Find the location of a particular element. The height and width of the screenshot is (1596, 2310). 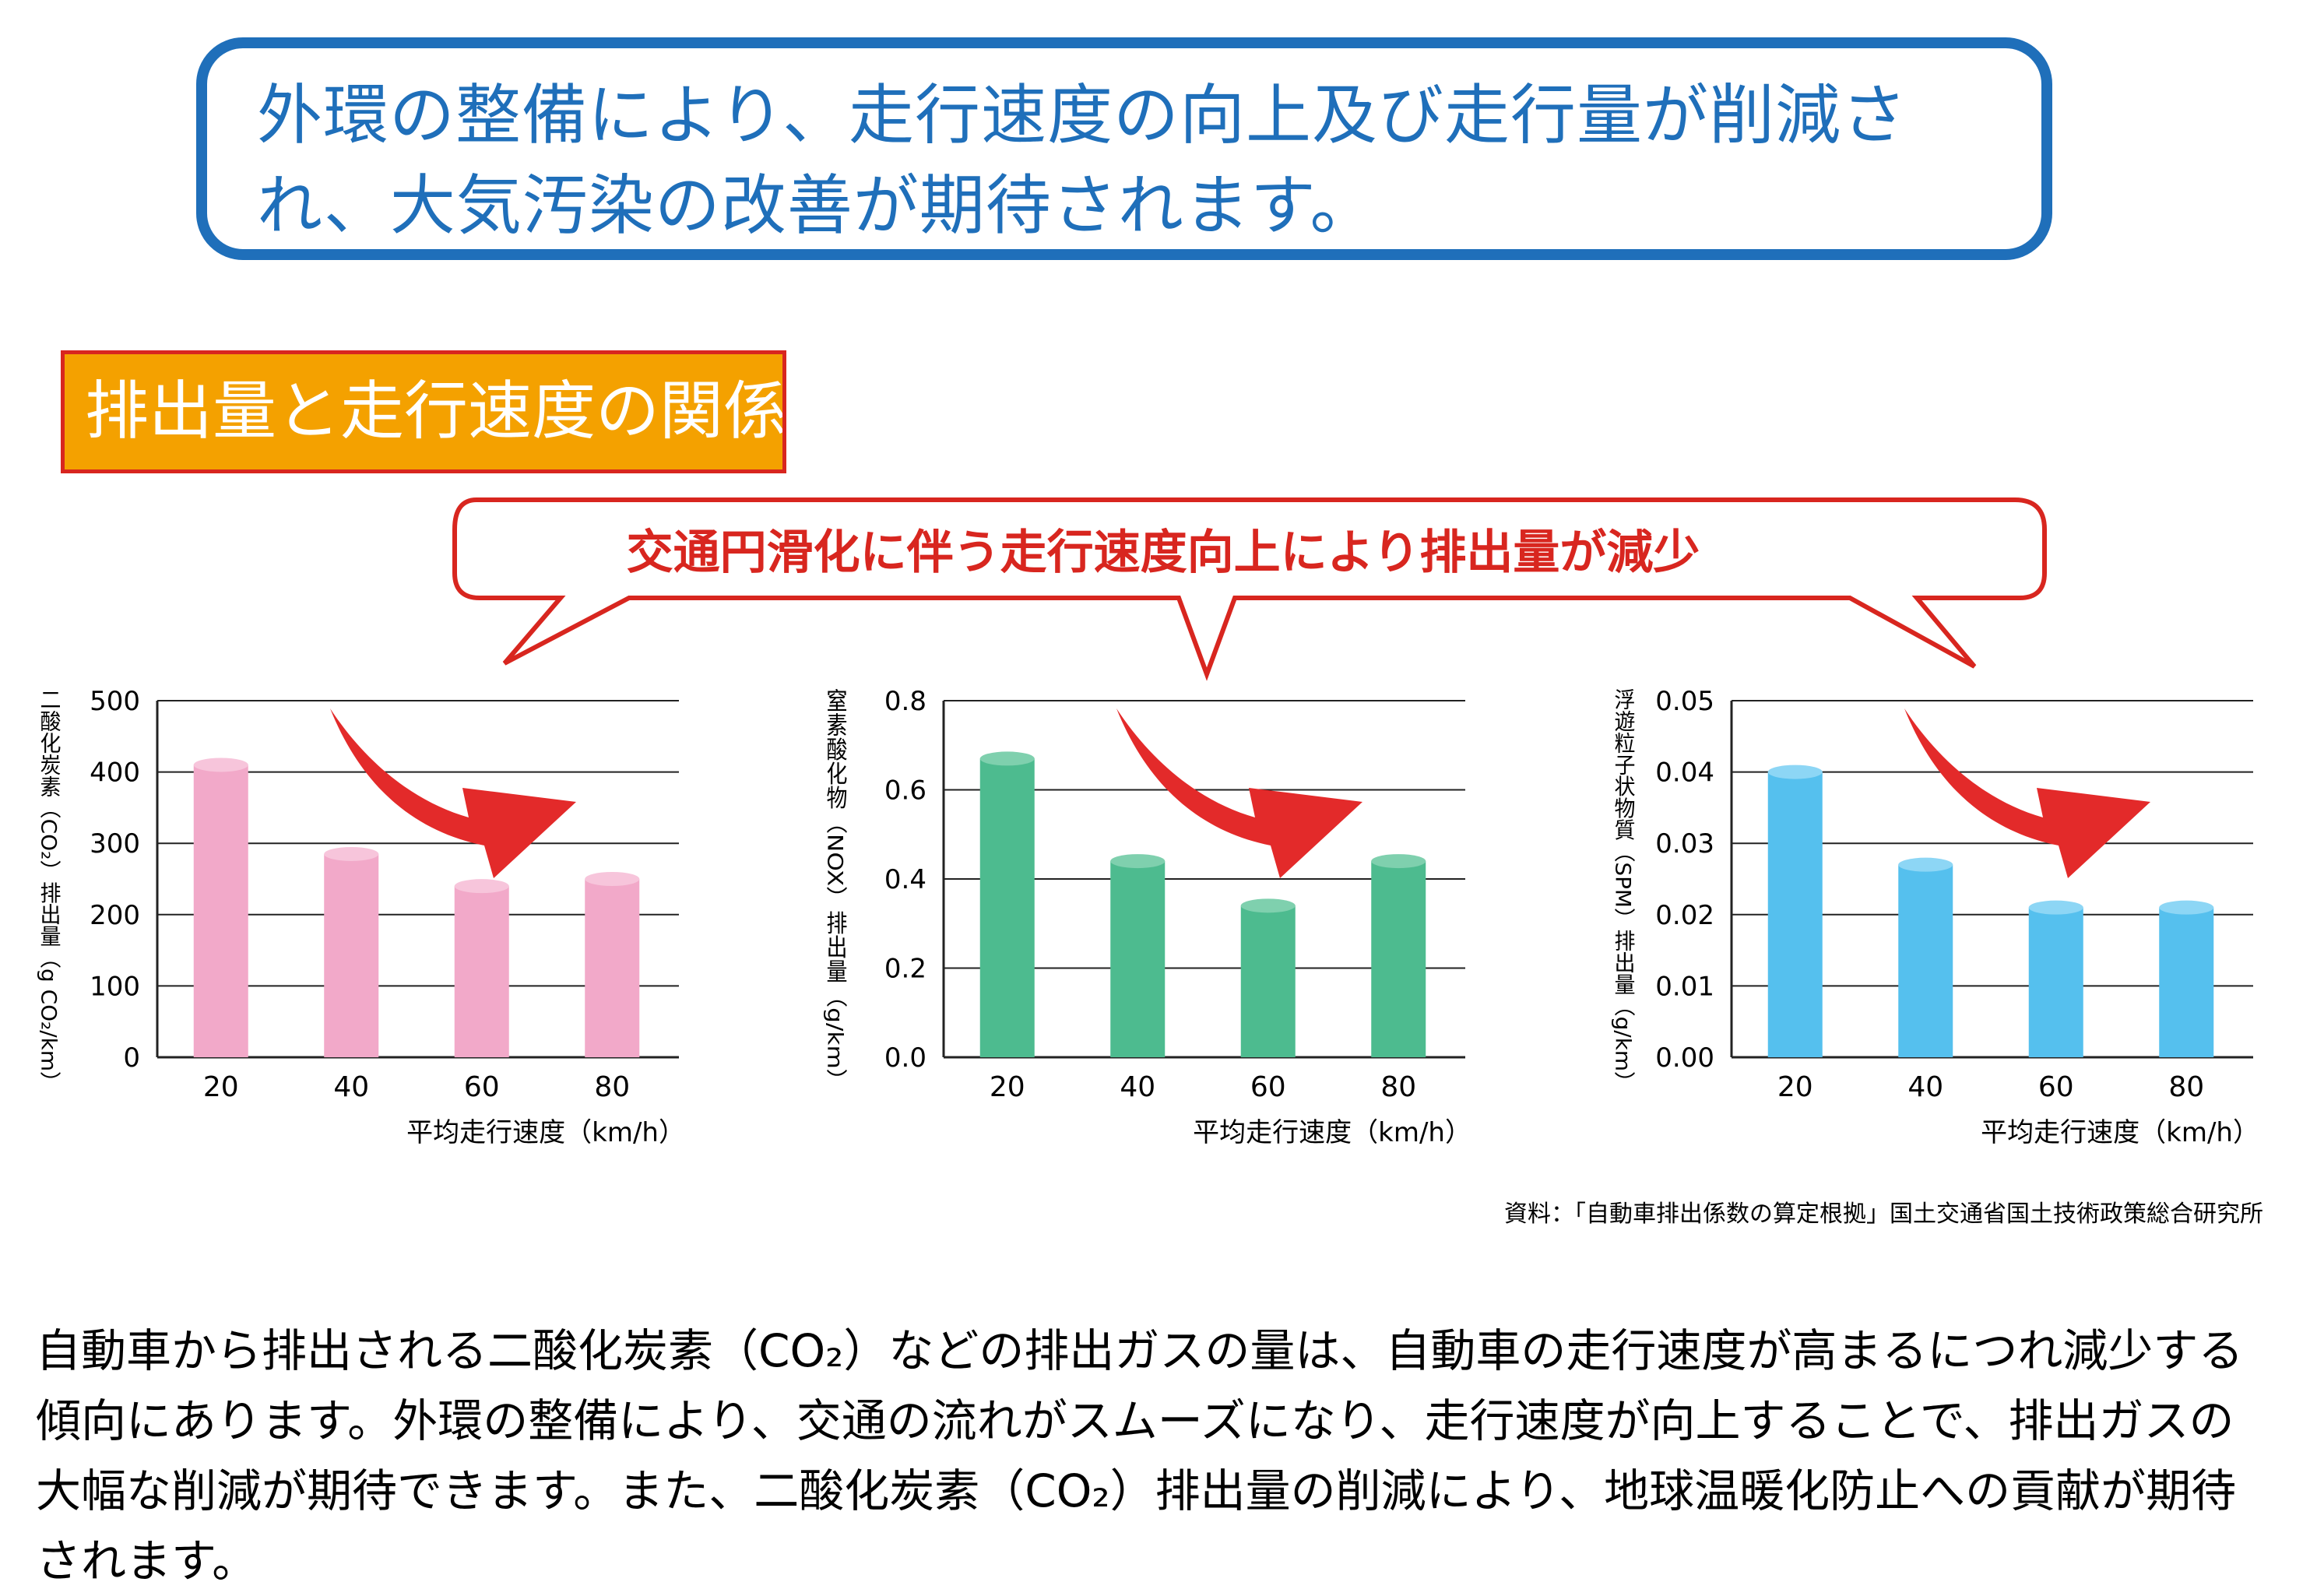

callout-bubble is located at coordinates (1249, 589).